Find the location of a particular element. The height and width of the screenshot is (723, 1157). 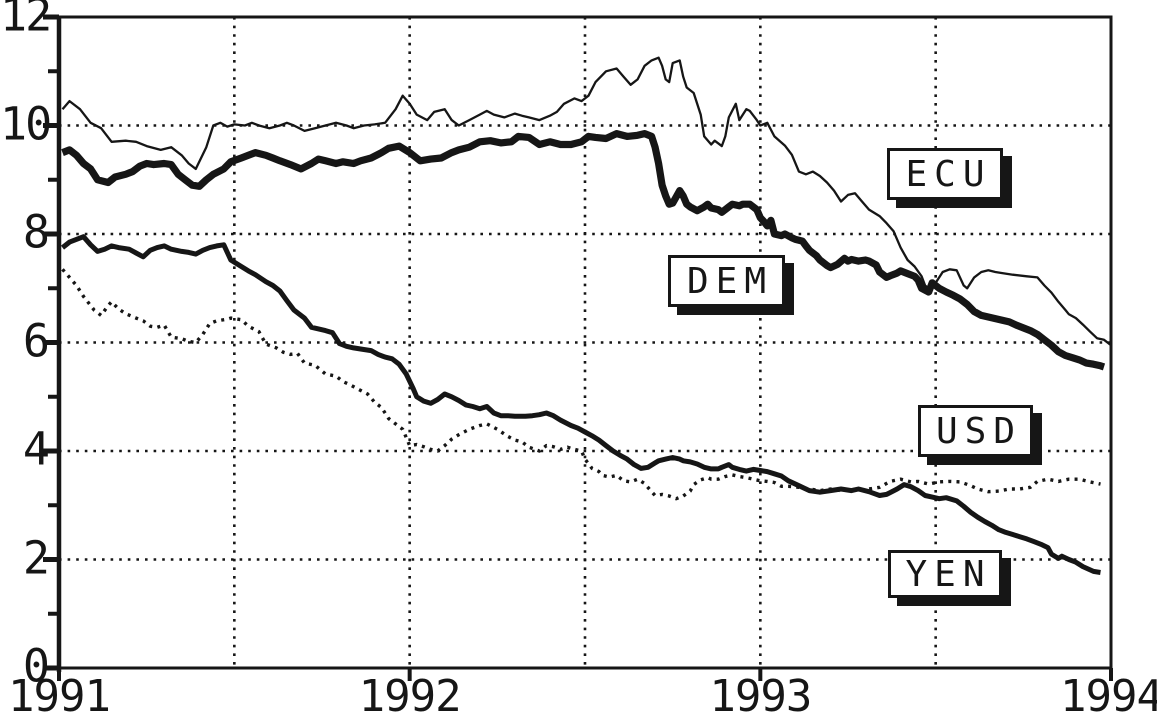

y-axis-tick-label: 8 is located at coordinates (36, 232).